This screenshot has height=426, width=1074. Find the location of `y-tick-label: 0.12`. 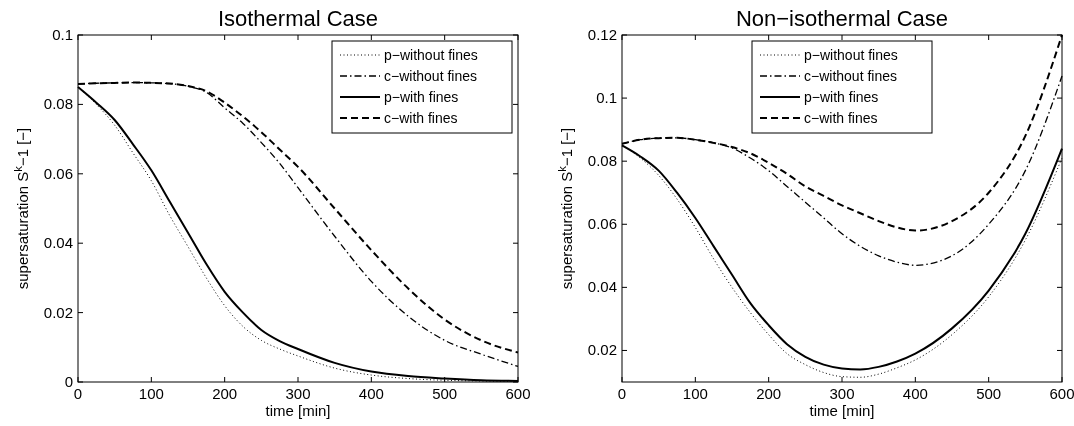

y-tick-label: 0.12 is located at coordinates (602, 34).